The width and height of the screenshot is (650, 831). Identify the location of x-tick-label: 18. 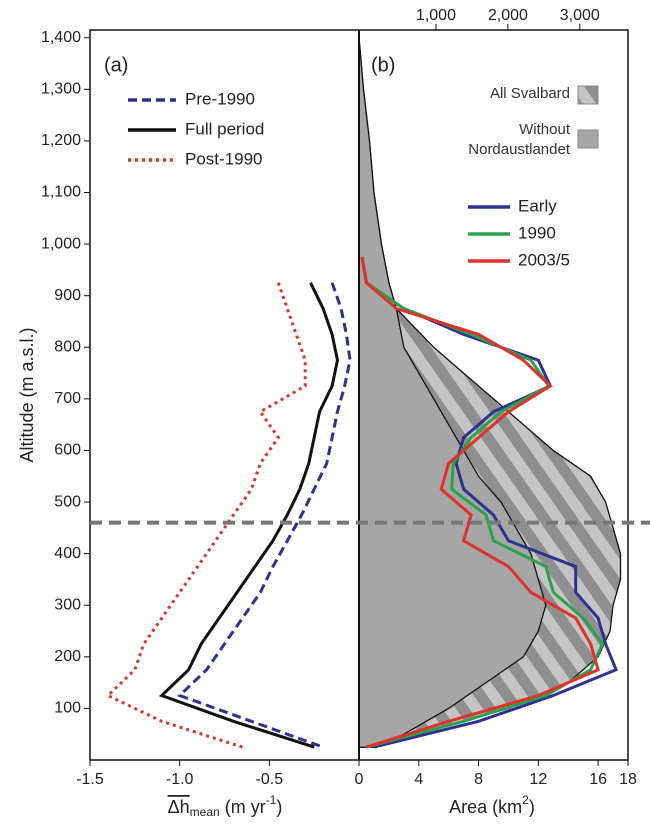
(628, 779).